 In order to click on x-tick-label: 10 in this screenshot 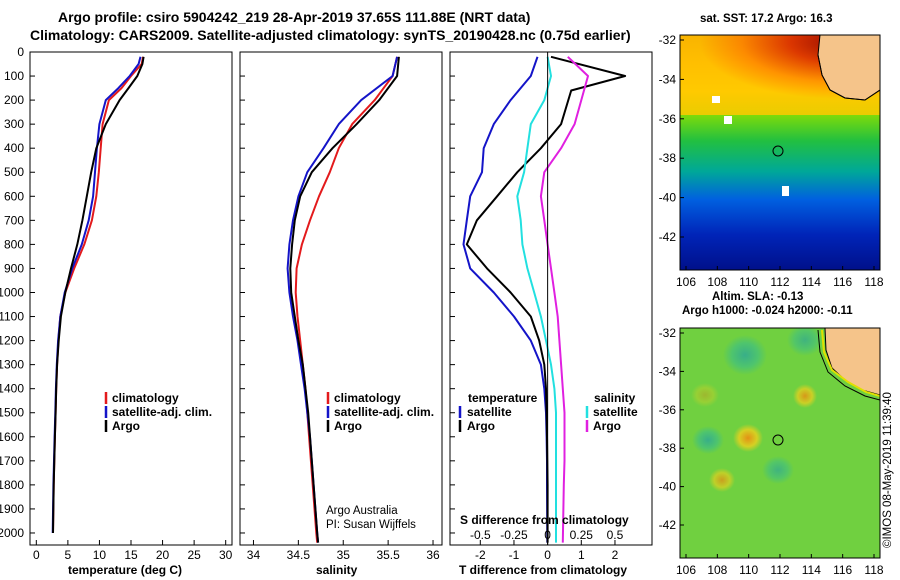, I will do `click(100, 555)`.